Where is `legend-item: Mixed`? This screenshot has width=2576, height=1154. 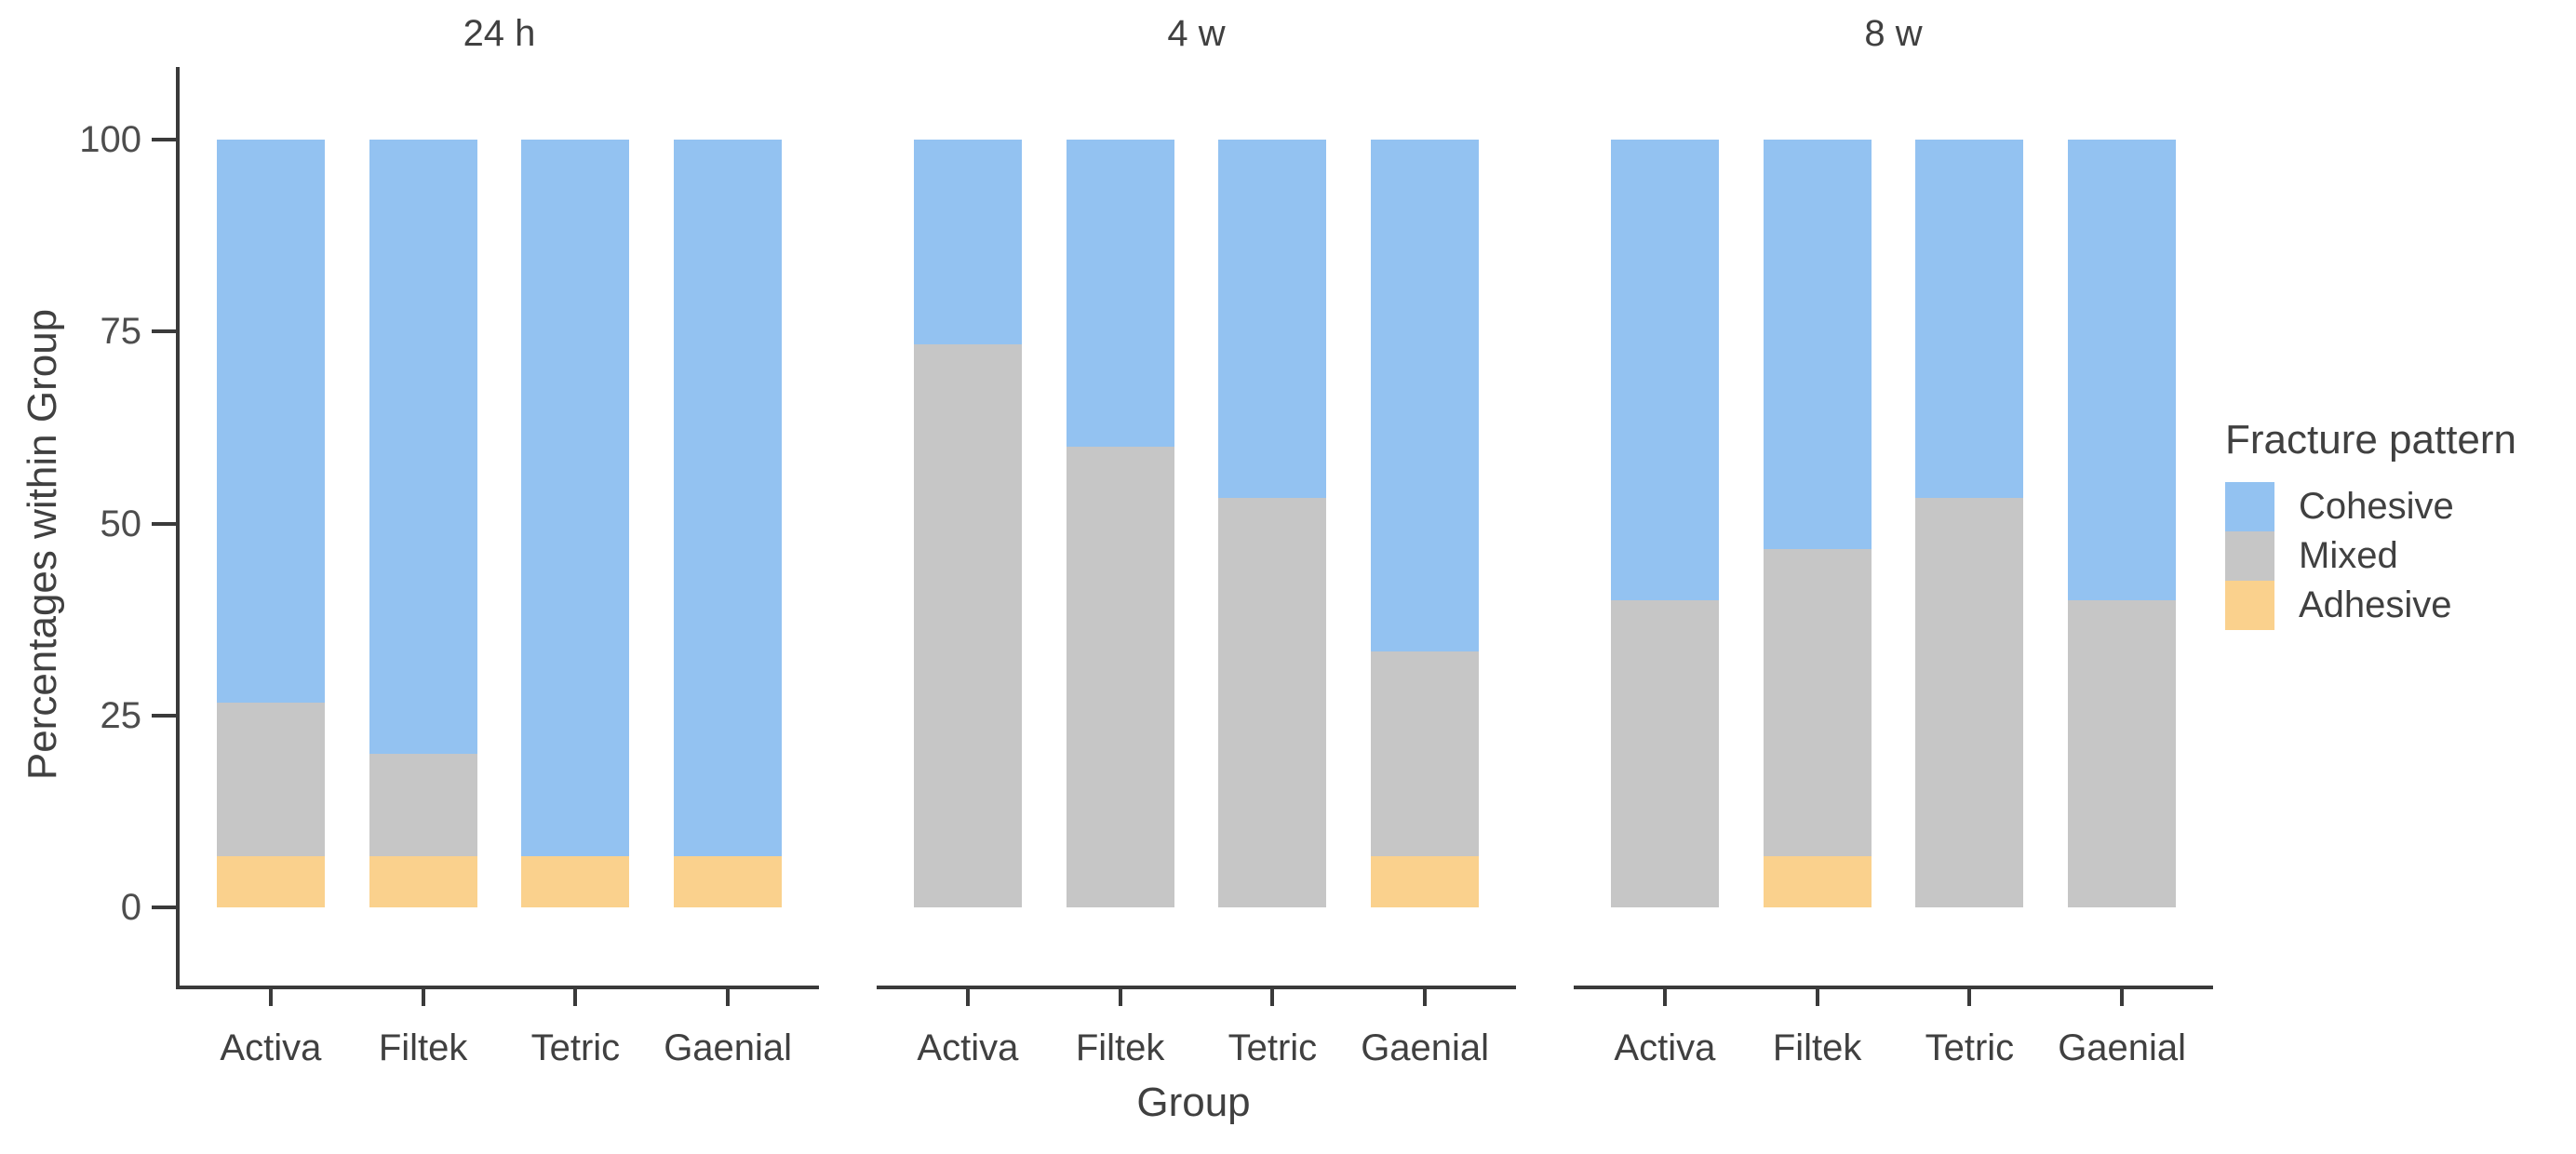 legend-item: Mixed is located at coordinates (2370, 556).